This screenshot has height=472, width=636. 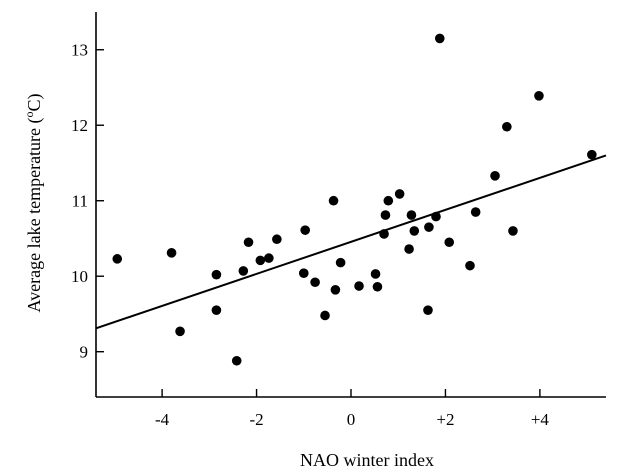 I want to click on x-axis: -4 -2 0 +2 +4, so click(x=351, y=409).